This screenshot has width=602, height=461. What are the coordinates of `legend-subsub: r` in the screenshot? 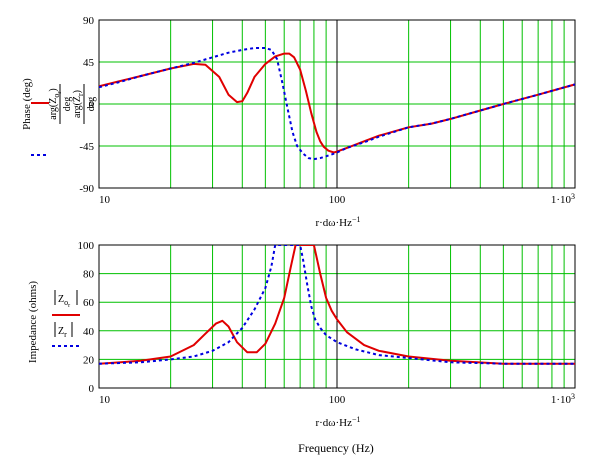 It's located at (69, 306).